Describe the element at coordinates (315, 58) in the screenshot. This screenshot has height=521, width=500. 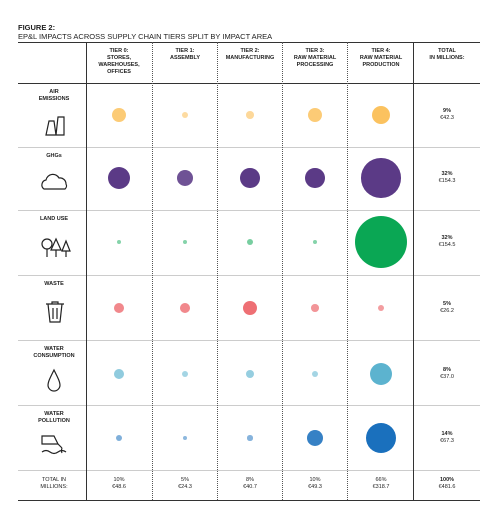
I see `column-header: TIER 3: RAW MATERIAL PROCESSING` at that location.